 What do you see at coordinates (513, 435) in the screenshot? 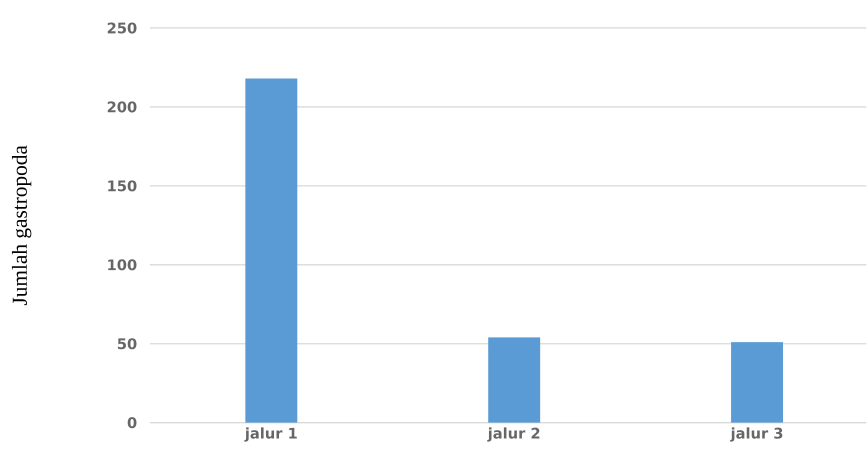
I see `x-tick-label: jalur 2` at bounding box center [513, 435].